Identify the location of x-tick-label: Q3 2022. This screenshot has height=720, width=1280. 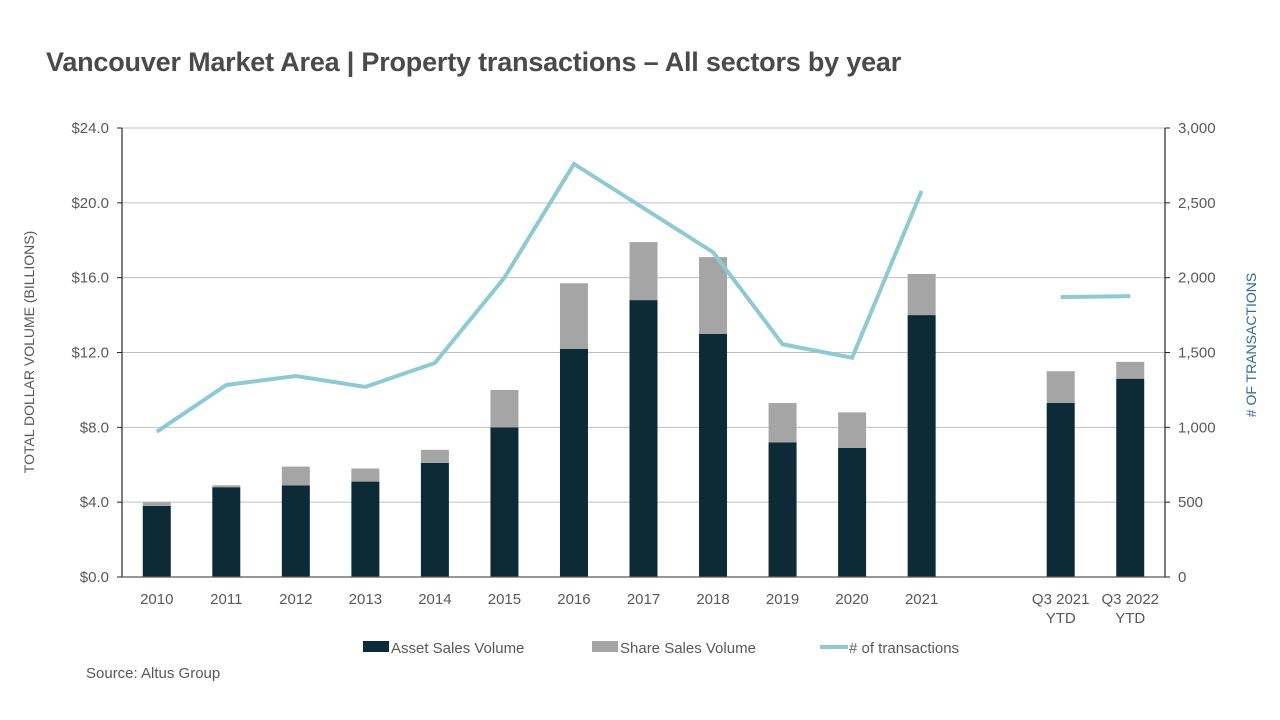
(1130, 599).